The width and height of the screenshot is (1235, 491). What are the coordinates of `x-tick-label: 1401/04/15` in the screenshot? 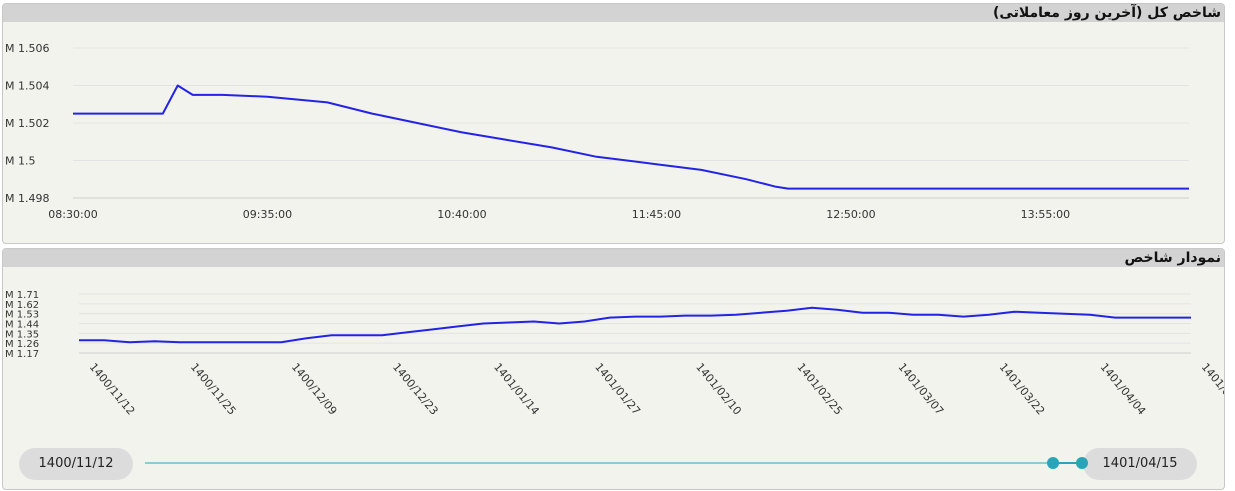 It's located at (1211, 389).